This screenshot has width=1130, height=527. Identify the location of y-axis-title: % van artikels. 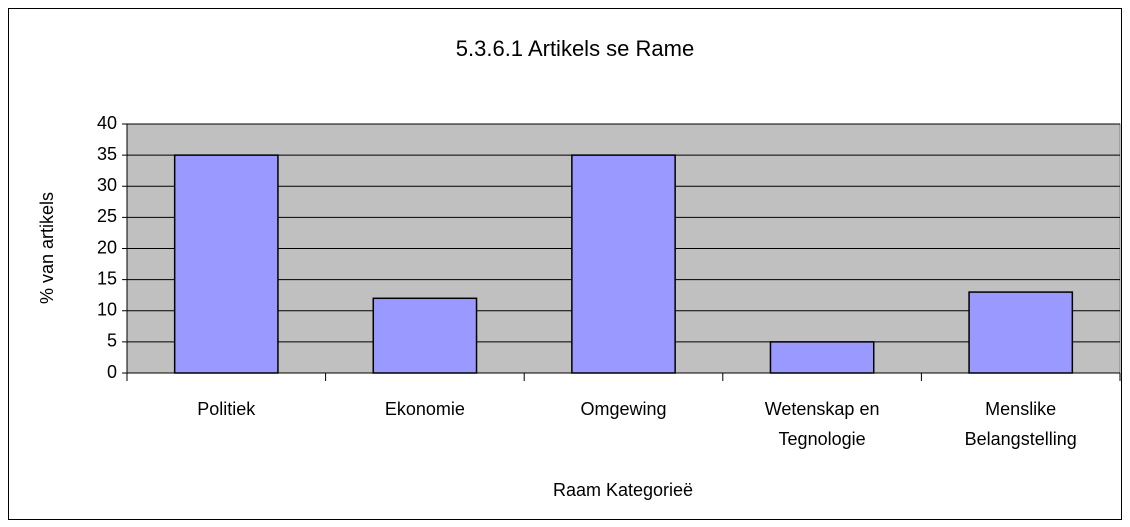
(47, 248).